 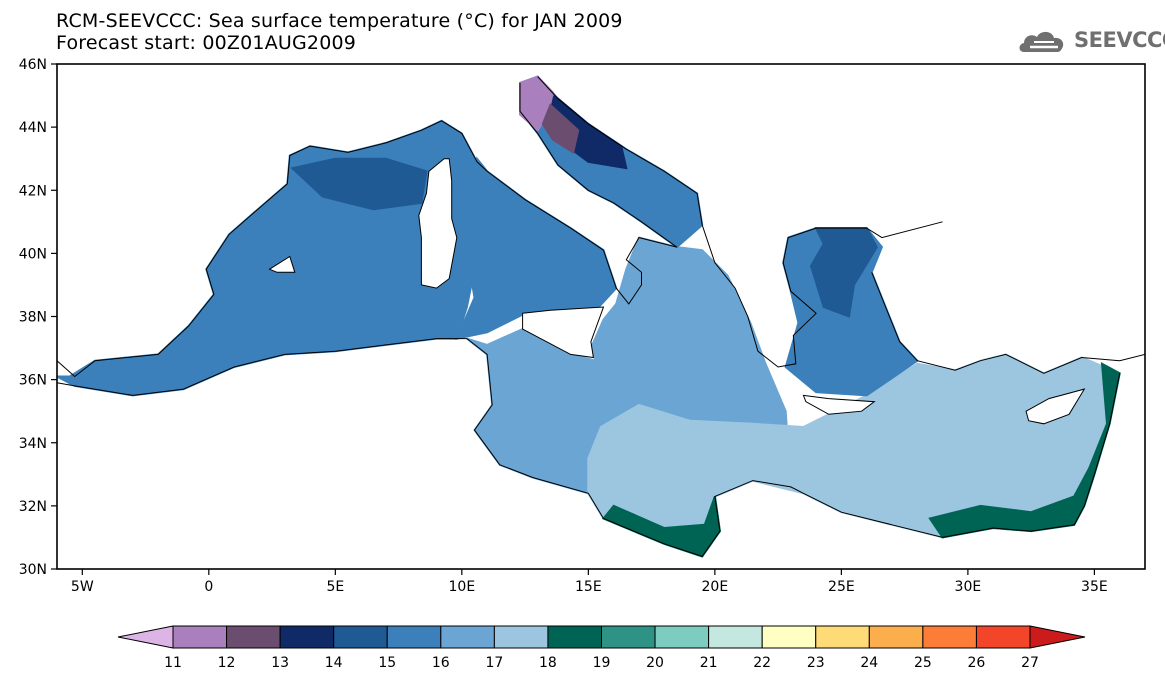 I want to click on colorbar-label: 18, so click(x=548, y=663).